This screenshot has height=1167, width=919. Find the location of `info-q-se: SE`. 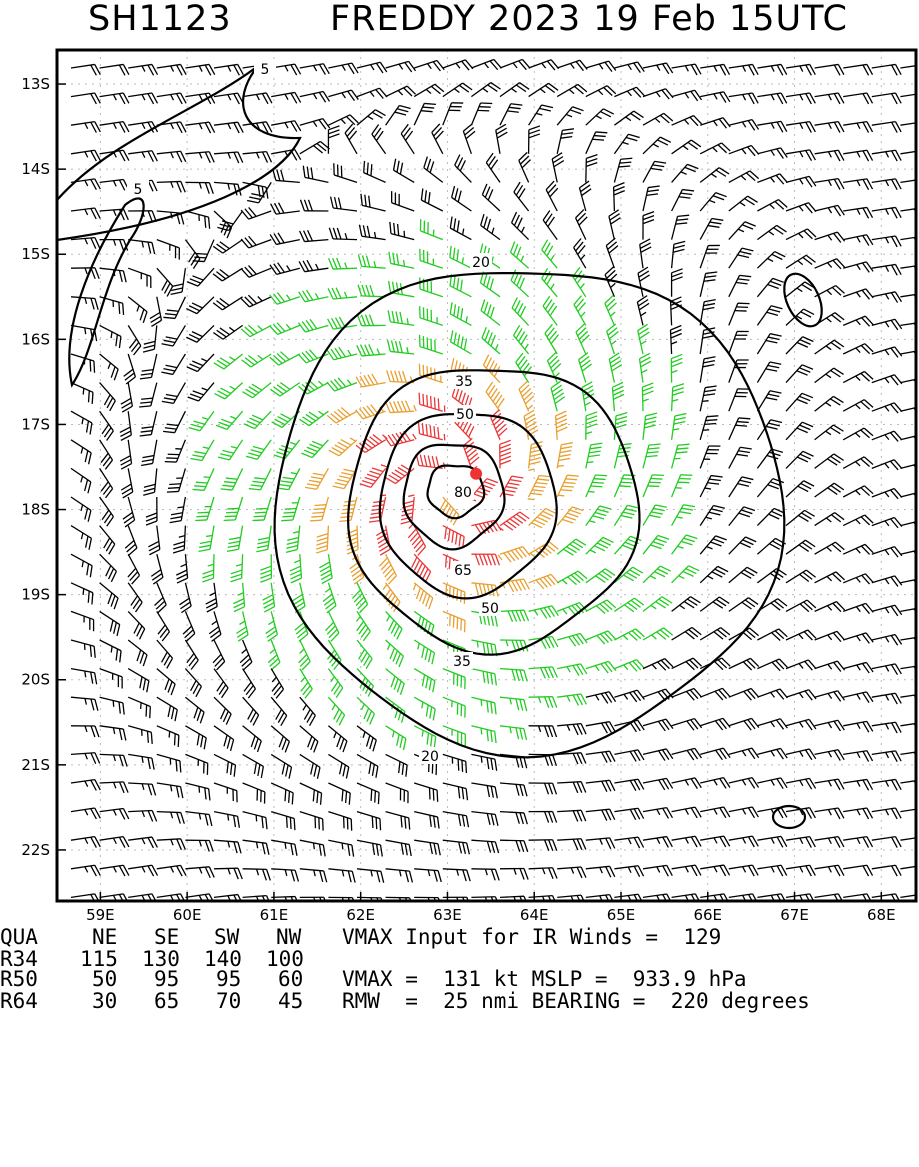

info-q-se: SE is located at coordinates (166, 937).